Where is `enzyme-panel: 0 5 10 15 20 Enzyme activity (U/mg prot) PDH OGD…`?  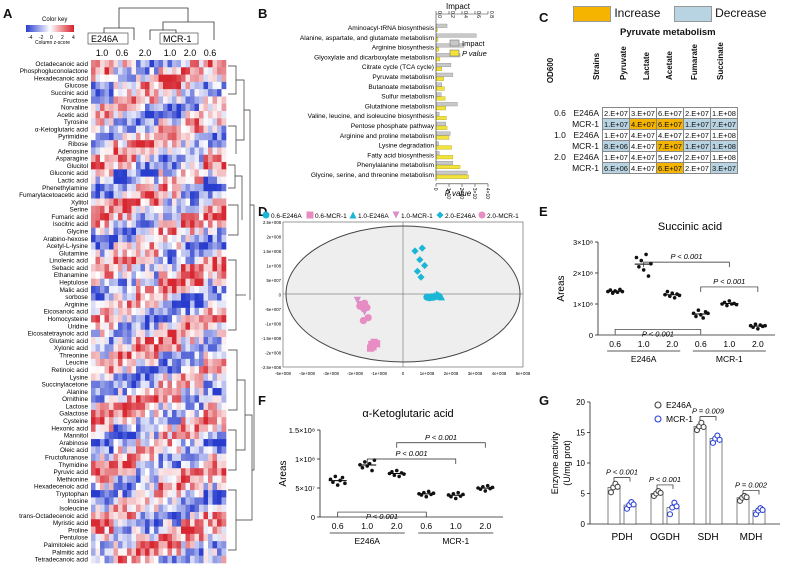
enzyme-panel: 0 5 10 15 20 Enzyme activity (U/mg prot) PDH OGD… is located at coordinates (662, 480).